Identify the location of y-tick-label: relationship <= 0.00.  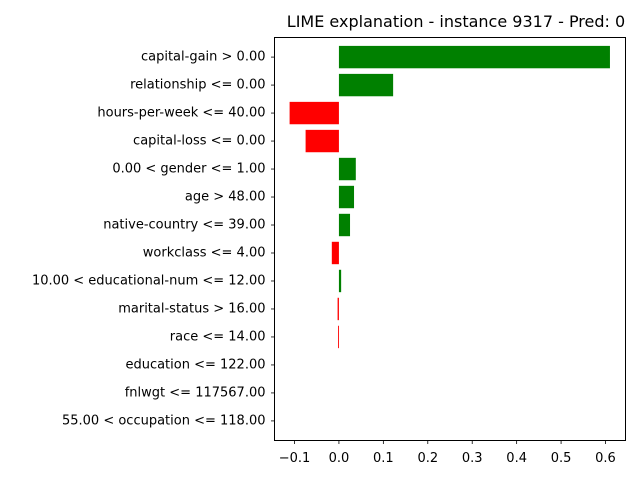
(197, 85).